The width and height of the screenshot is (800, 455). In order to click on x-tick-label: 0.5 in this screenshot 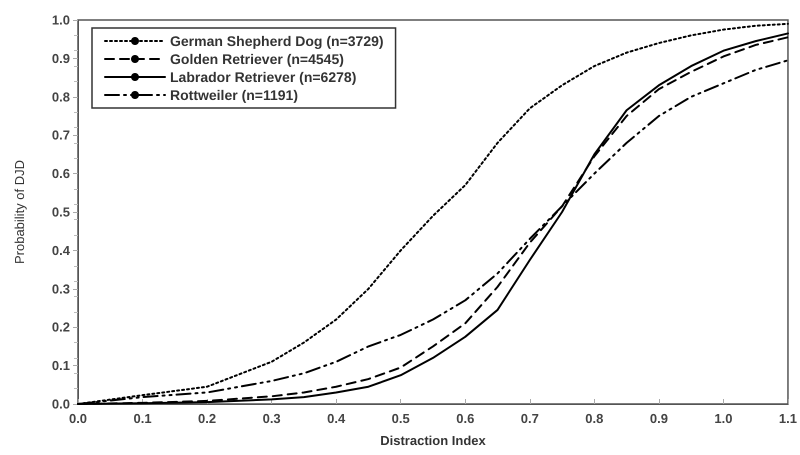, I will do `click(401, 418)`.